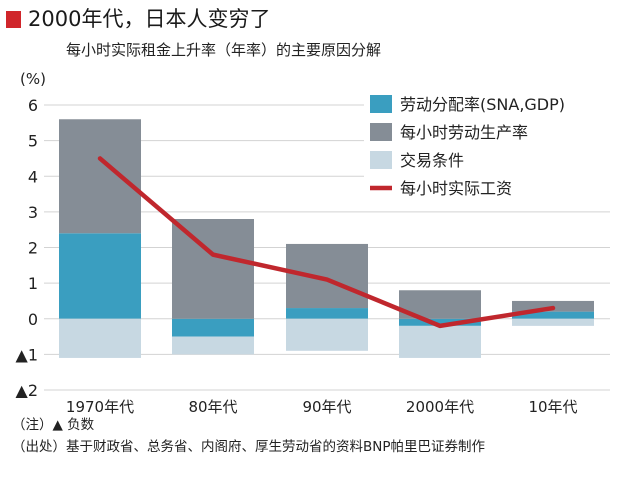 This screenshot has height=477, width=640. Describe the element at coordinates (464, 132) in the screenshot. I see `legend-label: 每小时劳动生产率` at that location.